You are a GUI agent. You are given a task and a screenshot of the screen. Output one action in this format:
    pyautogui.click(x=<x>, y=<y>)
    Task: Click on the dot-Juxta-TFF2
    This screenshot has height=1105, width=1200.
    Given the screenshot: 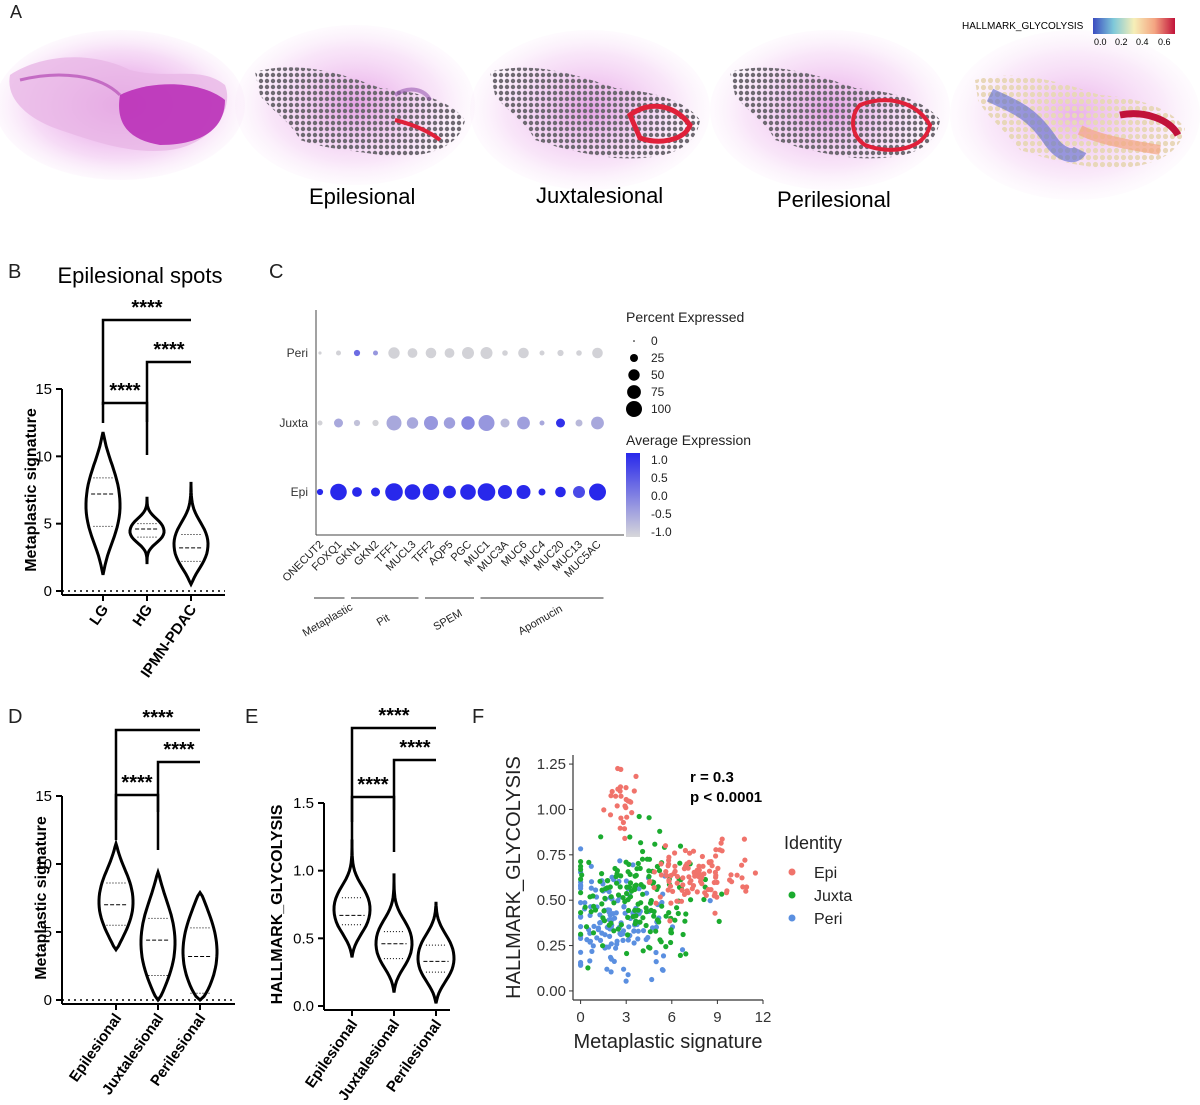 What is the action you would take?
    pyautogui.click(x=431, y=423)
    